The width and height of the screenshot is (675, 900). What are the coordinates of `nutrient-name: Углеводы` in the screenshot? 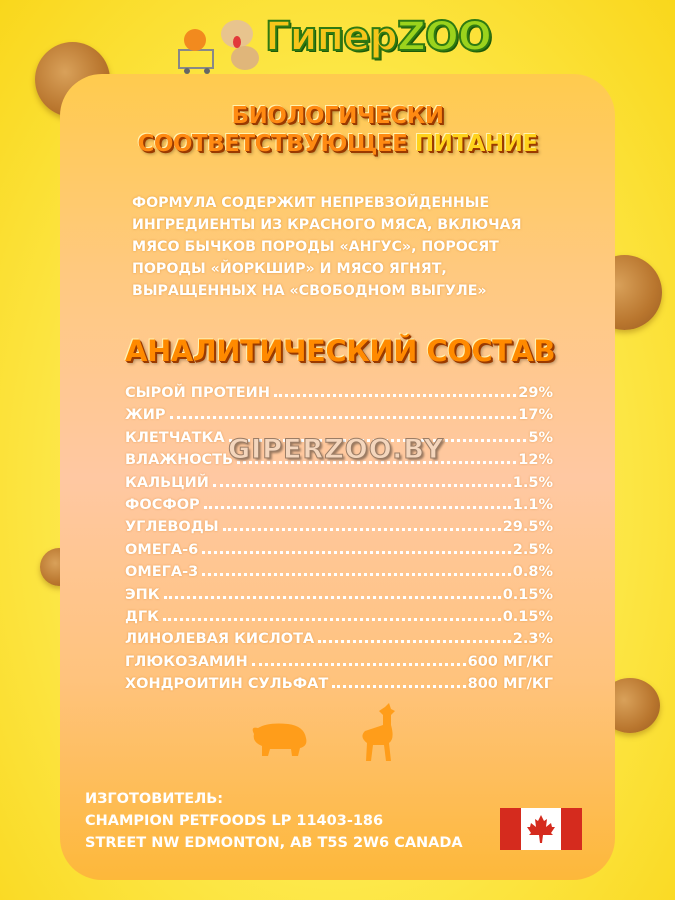 It's located at (172, 527).